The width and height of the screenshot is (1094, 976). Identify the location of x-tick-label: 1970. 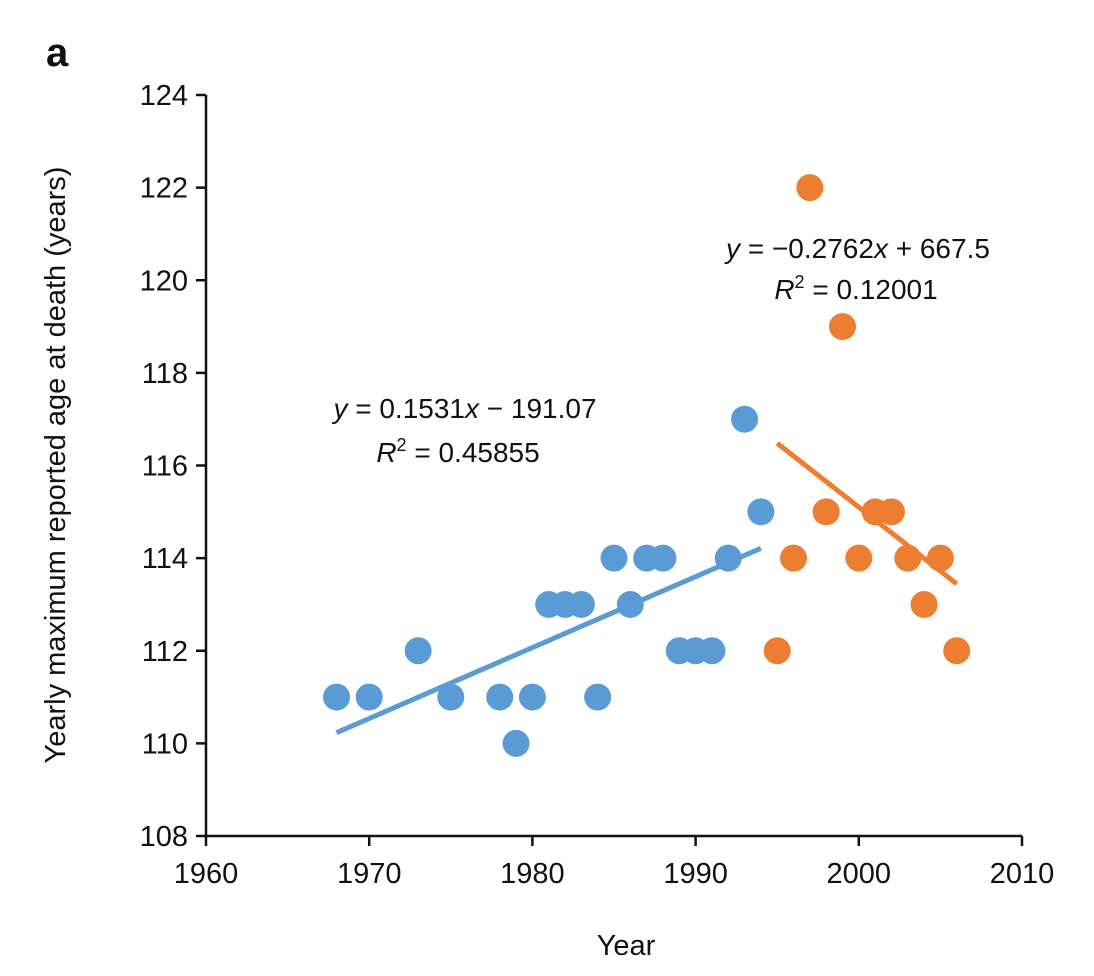
(369, 874).